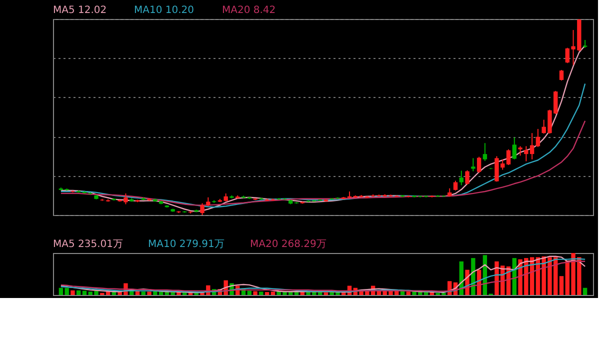 The width and height of the screenshot is (600, 337). I want to click on text: MA10 10.20, so click(164, 10).